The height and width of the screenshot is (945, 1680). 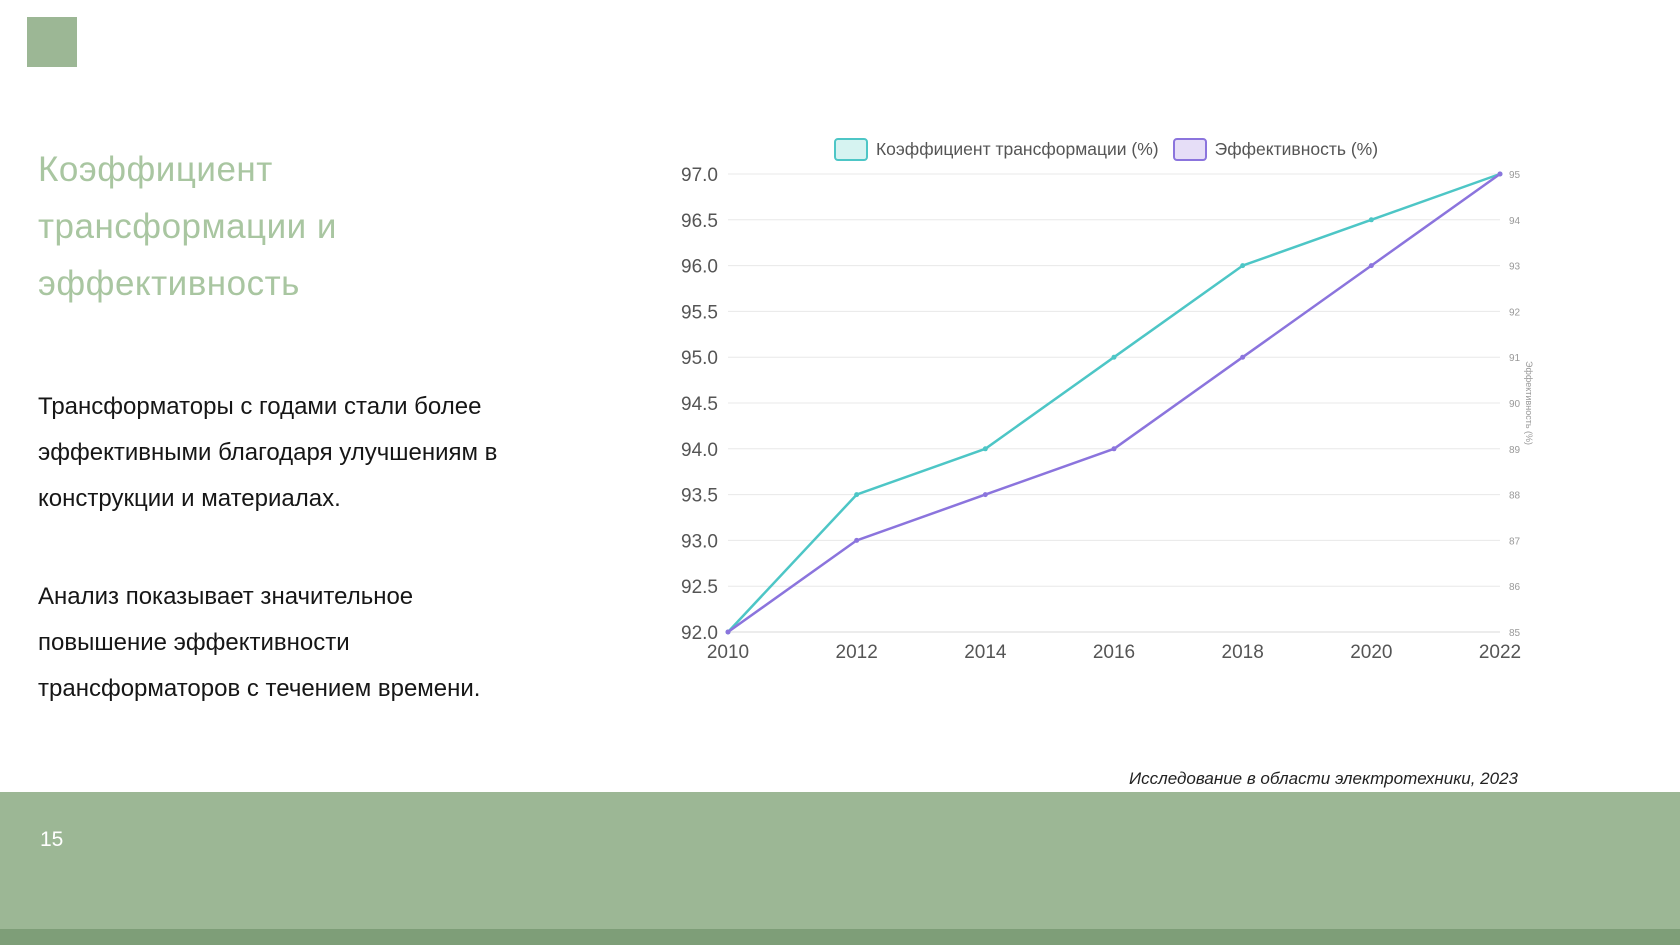 What do you see at coordinates (52, 42) in the screenshot?
I see `logo-square` at bounding box center [52, 42].